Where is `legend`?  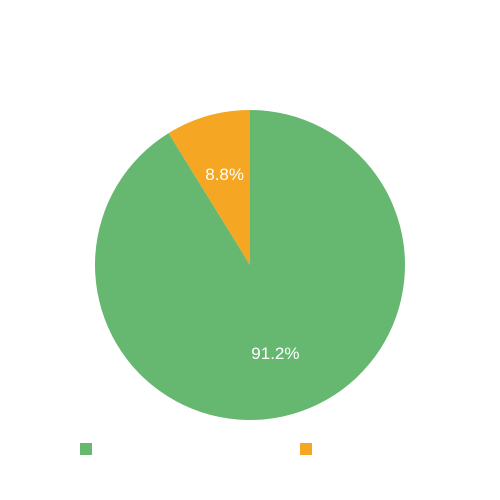 legend is located at coordinates (250, 449).